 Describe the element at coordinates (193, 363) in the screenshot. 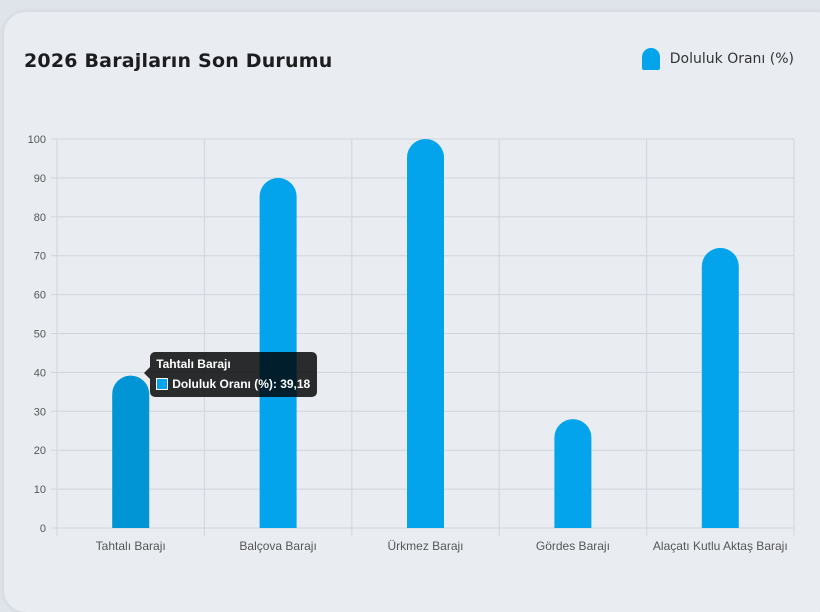

I see `tooltip-title: Tahtalı Barajı` at that location.